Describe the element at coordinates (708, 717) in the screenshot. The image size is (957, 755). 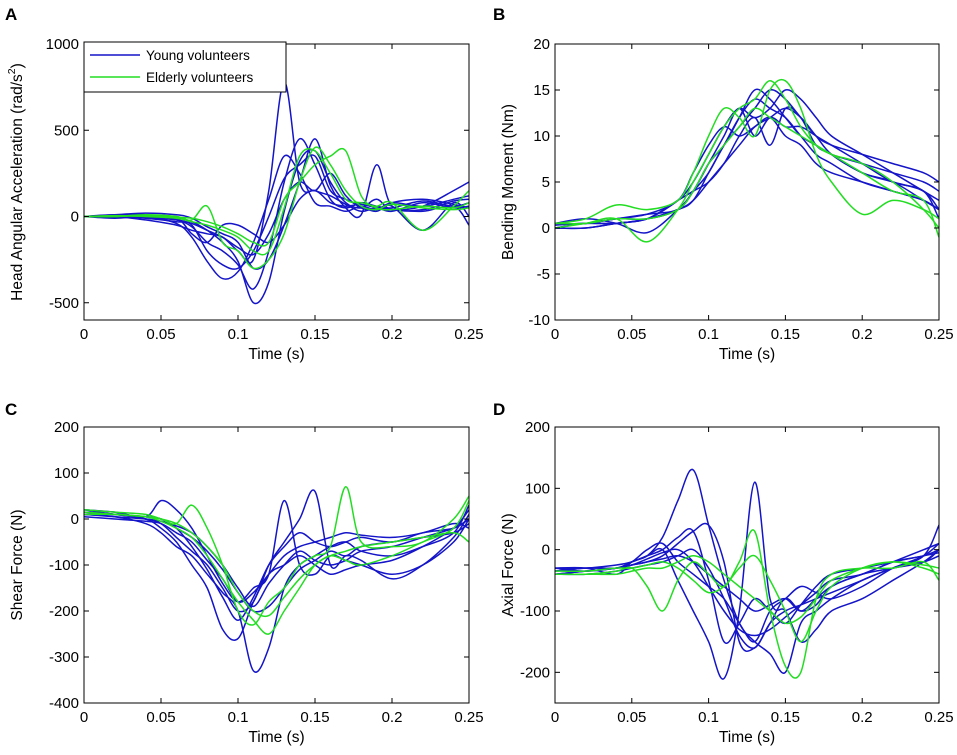
I see `panel-d-x-tick-label: 0.1` at that location.